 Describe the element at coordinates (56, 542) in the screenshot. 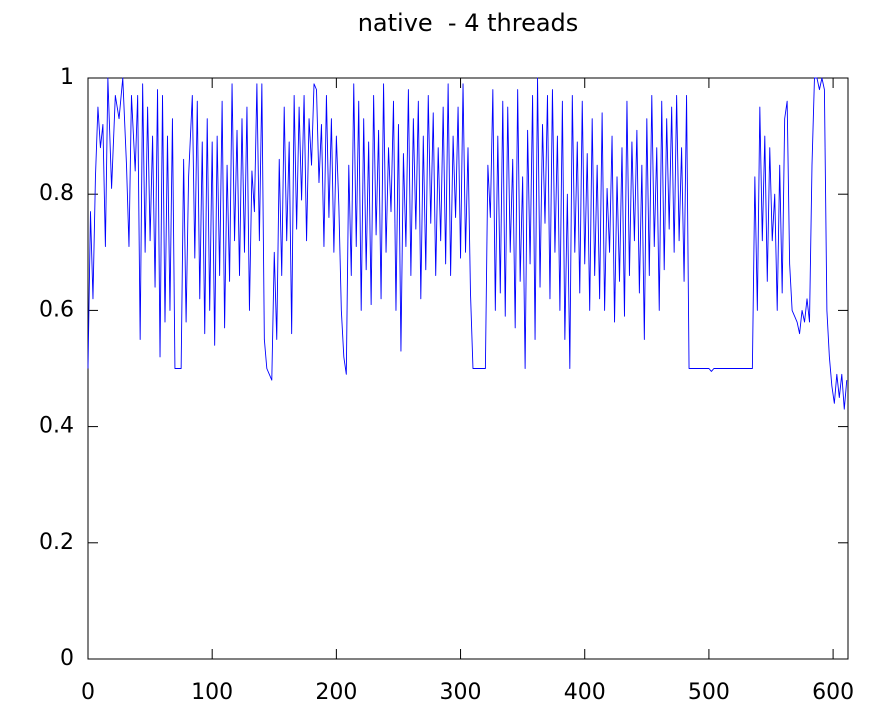

I see `y-tick-label: 0.2` at that location.